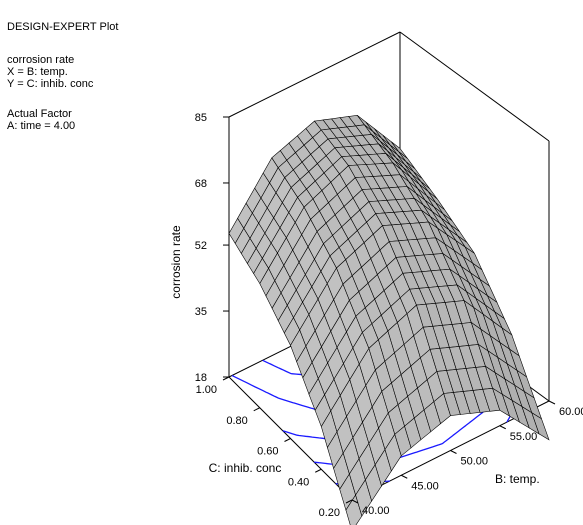 This screenshot has width=583, height=525. I want to click on y-axis-title: C: inhib. conc, so click(245, 468).